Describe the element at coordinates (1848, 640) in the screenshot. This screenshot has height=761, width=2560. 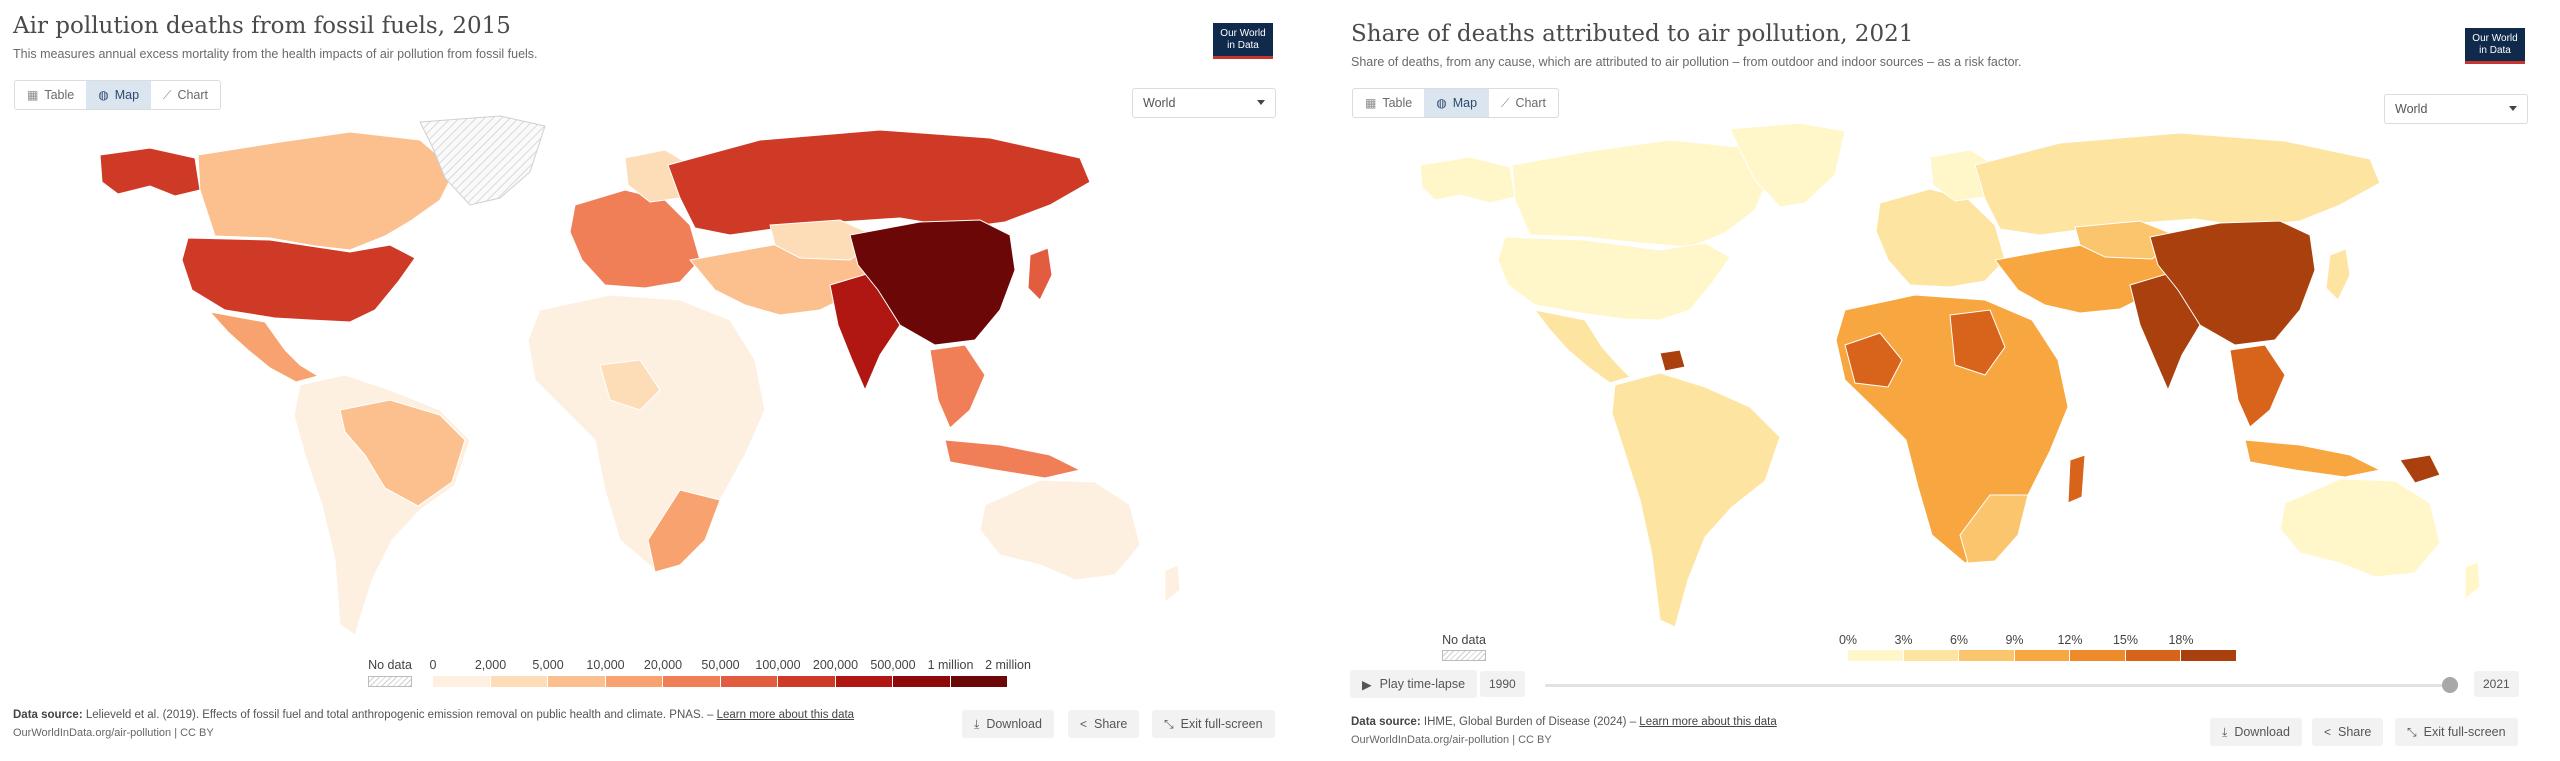
I see `legend-tick-label: 0%` at that location.